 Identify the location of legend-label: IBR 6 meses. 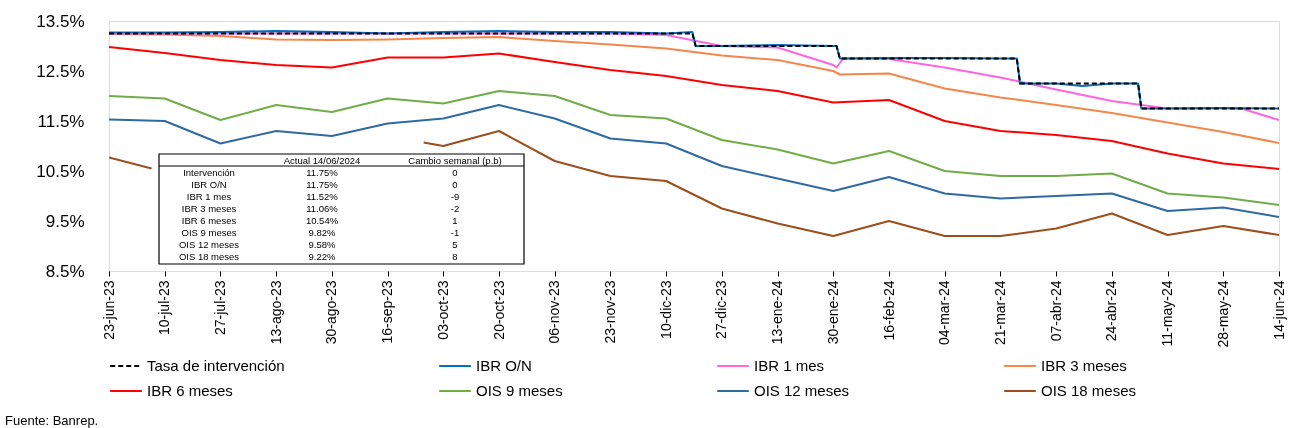
(190, 390).